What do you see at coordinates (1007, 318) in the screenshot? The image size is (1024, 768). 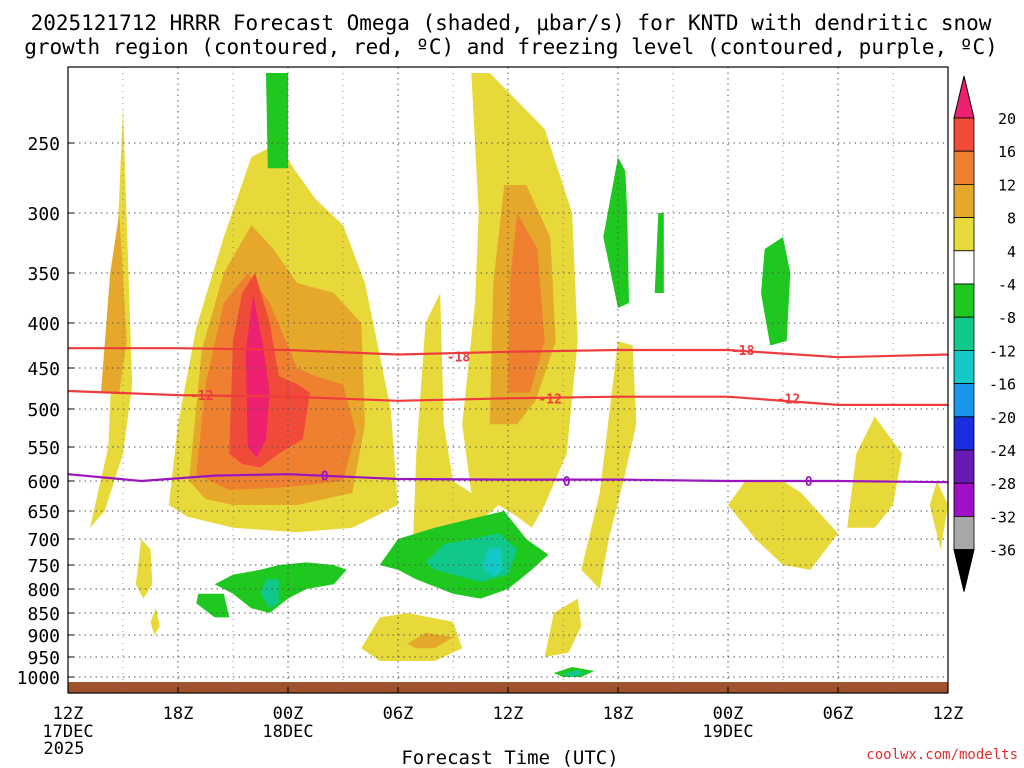 I see `colorbar-label: -8` at bounding box center [1007, 318].